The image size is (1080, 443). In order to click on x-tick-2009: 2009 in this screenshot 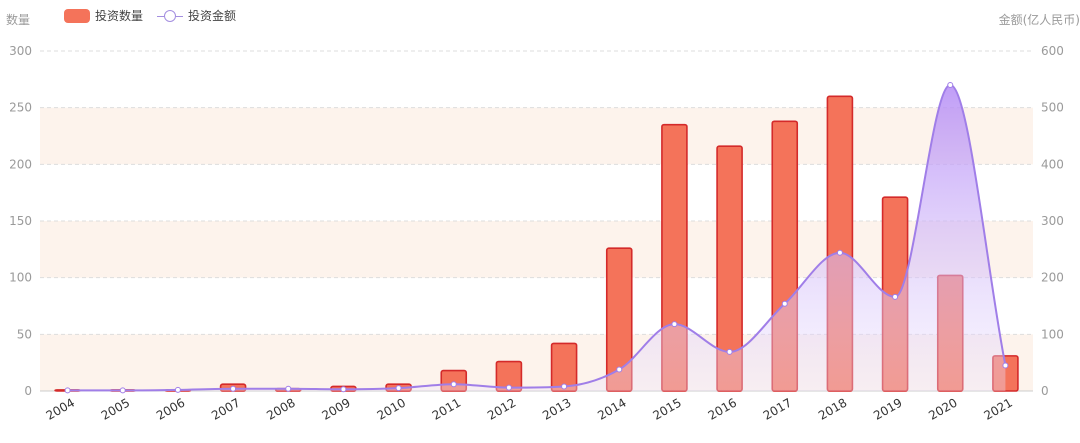, I will do `click(335, 408)`.